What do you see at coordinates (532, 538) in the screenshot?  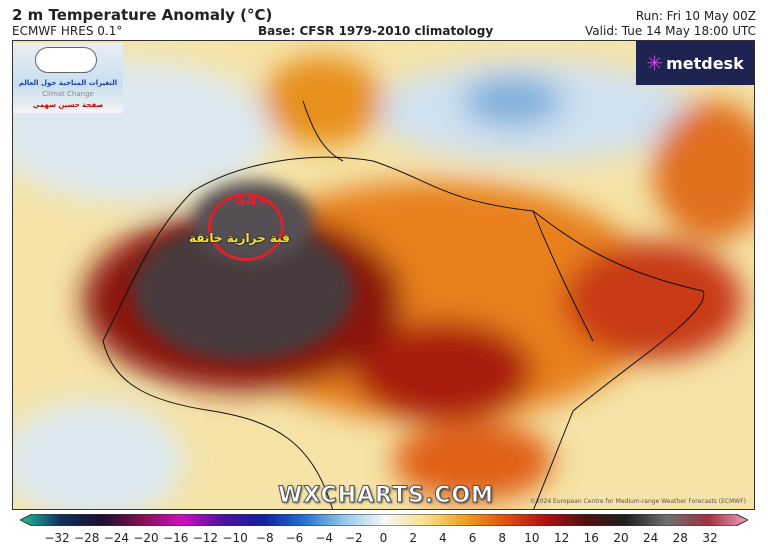 I see `colorbar-tick-label: 10` at bounding box center [532, 538].